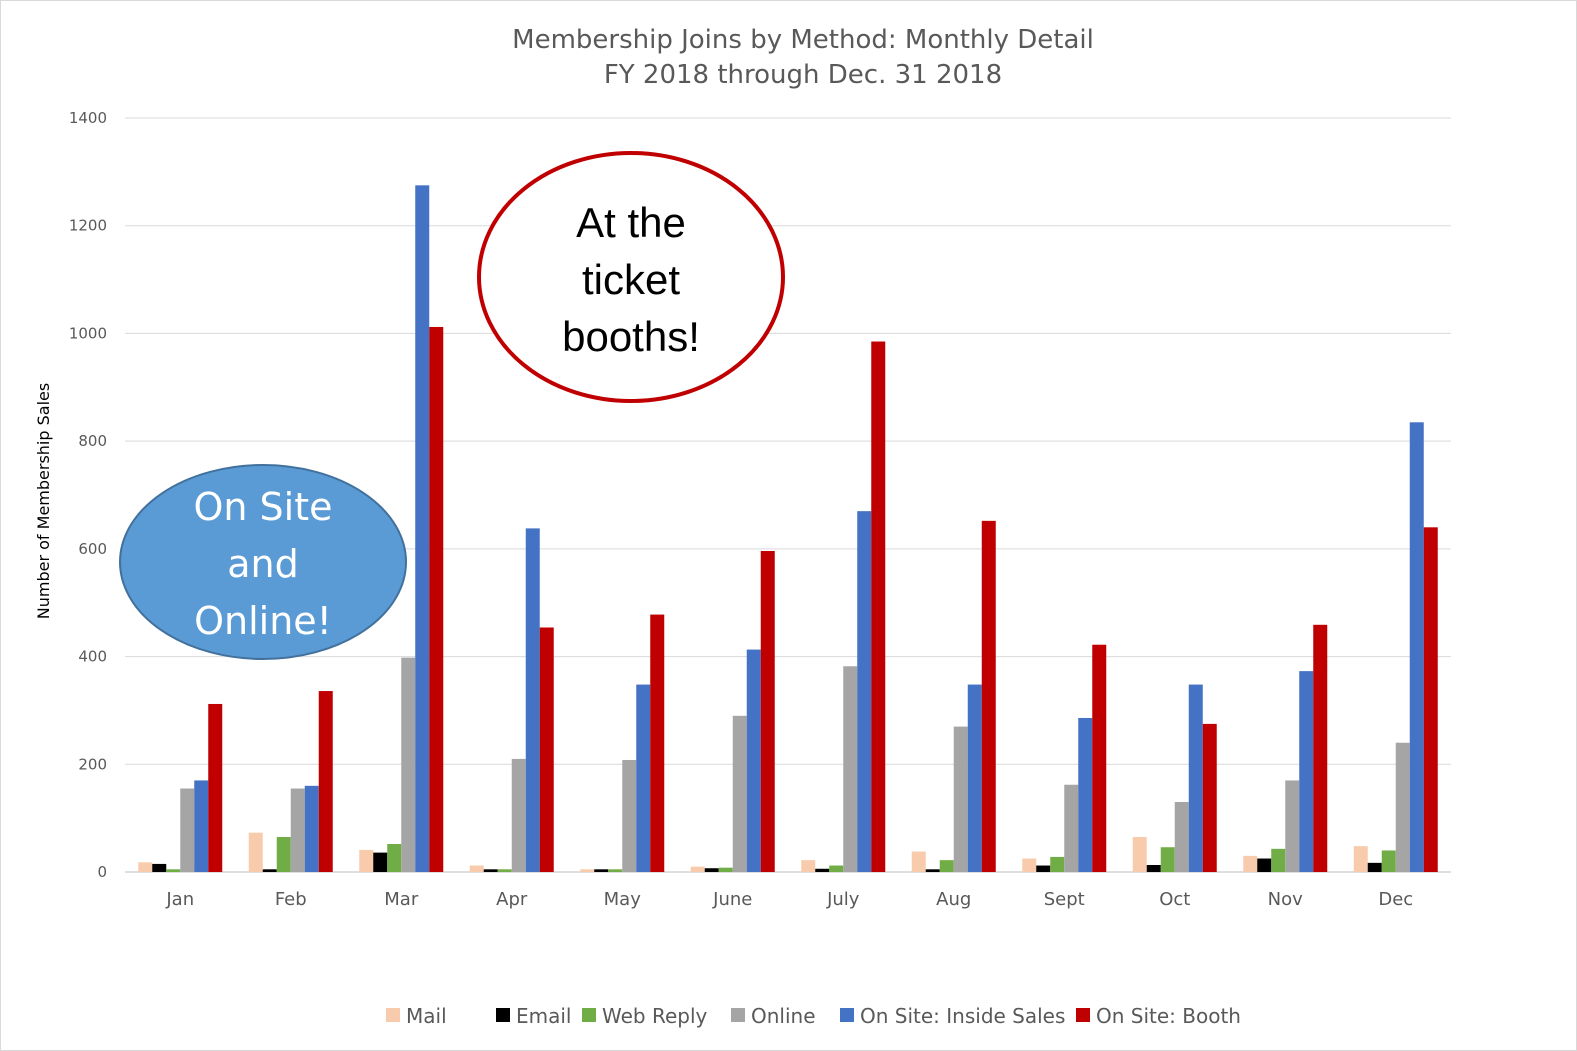  I want to click on y-tick-label: 200, so click(92, 764).